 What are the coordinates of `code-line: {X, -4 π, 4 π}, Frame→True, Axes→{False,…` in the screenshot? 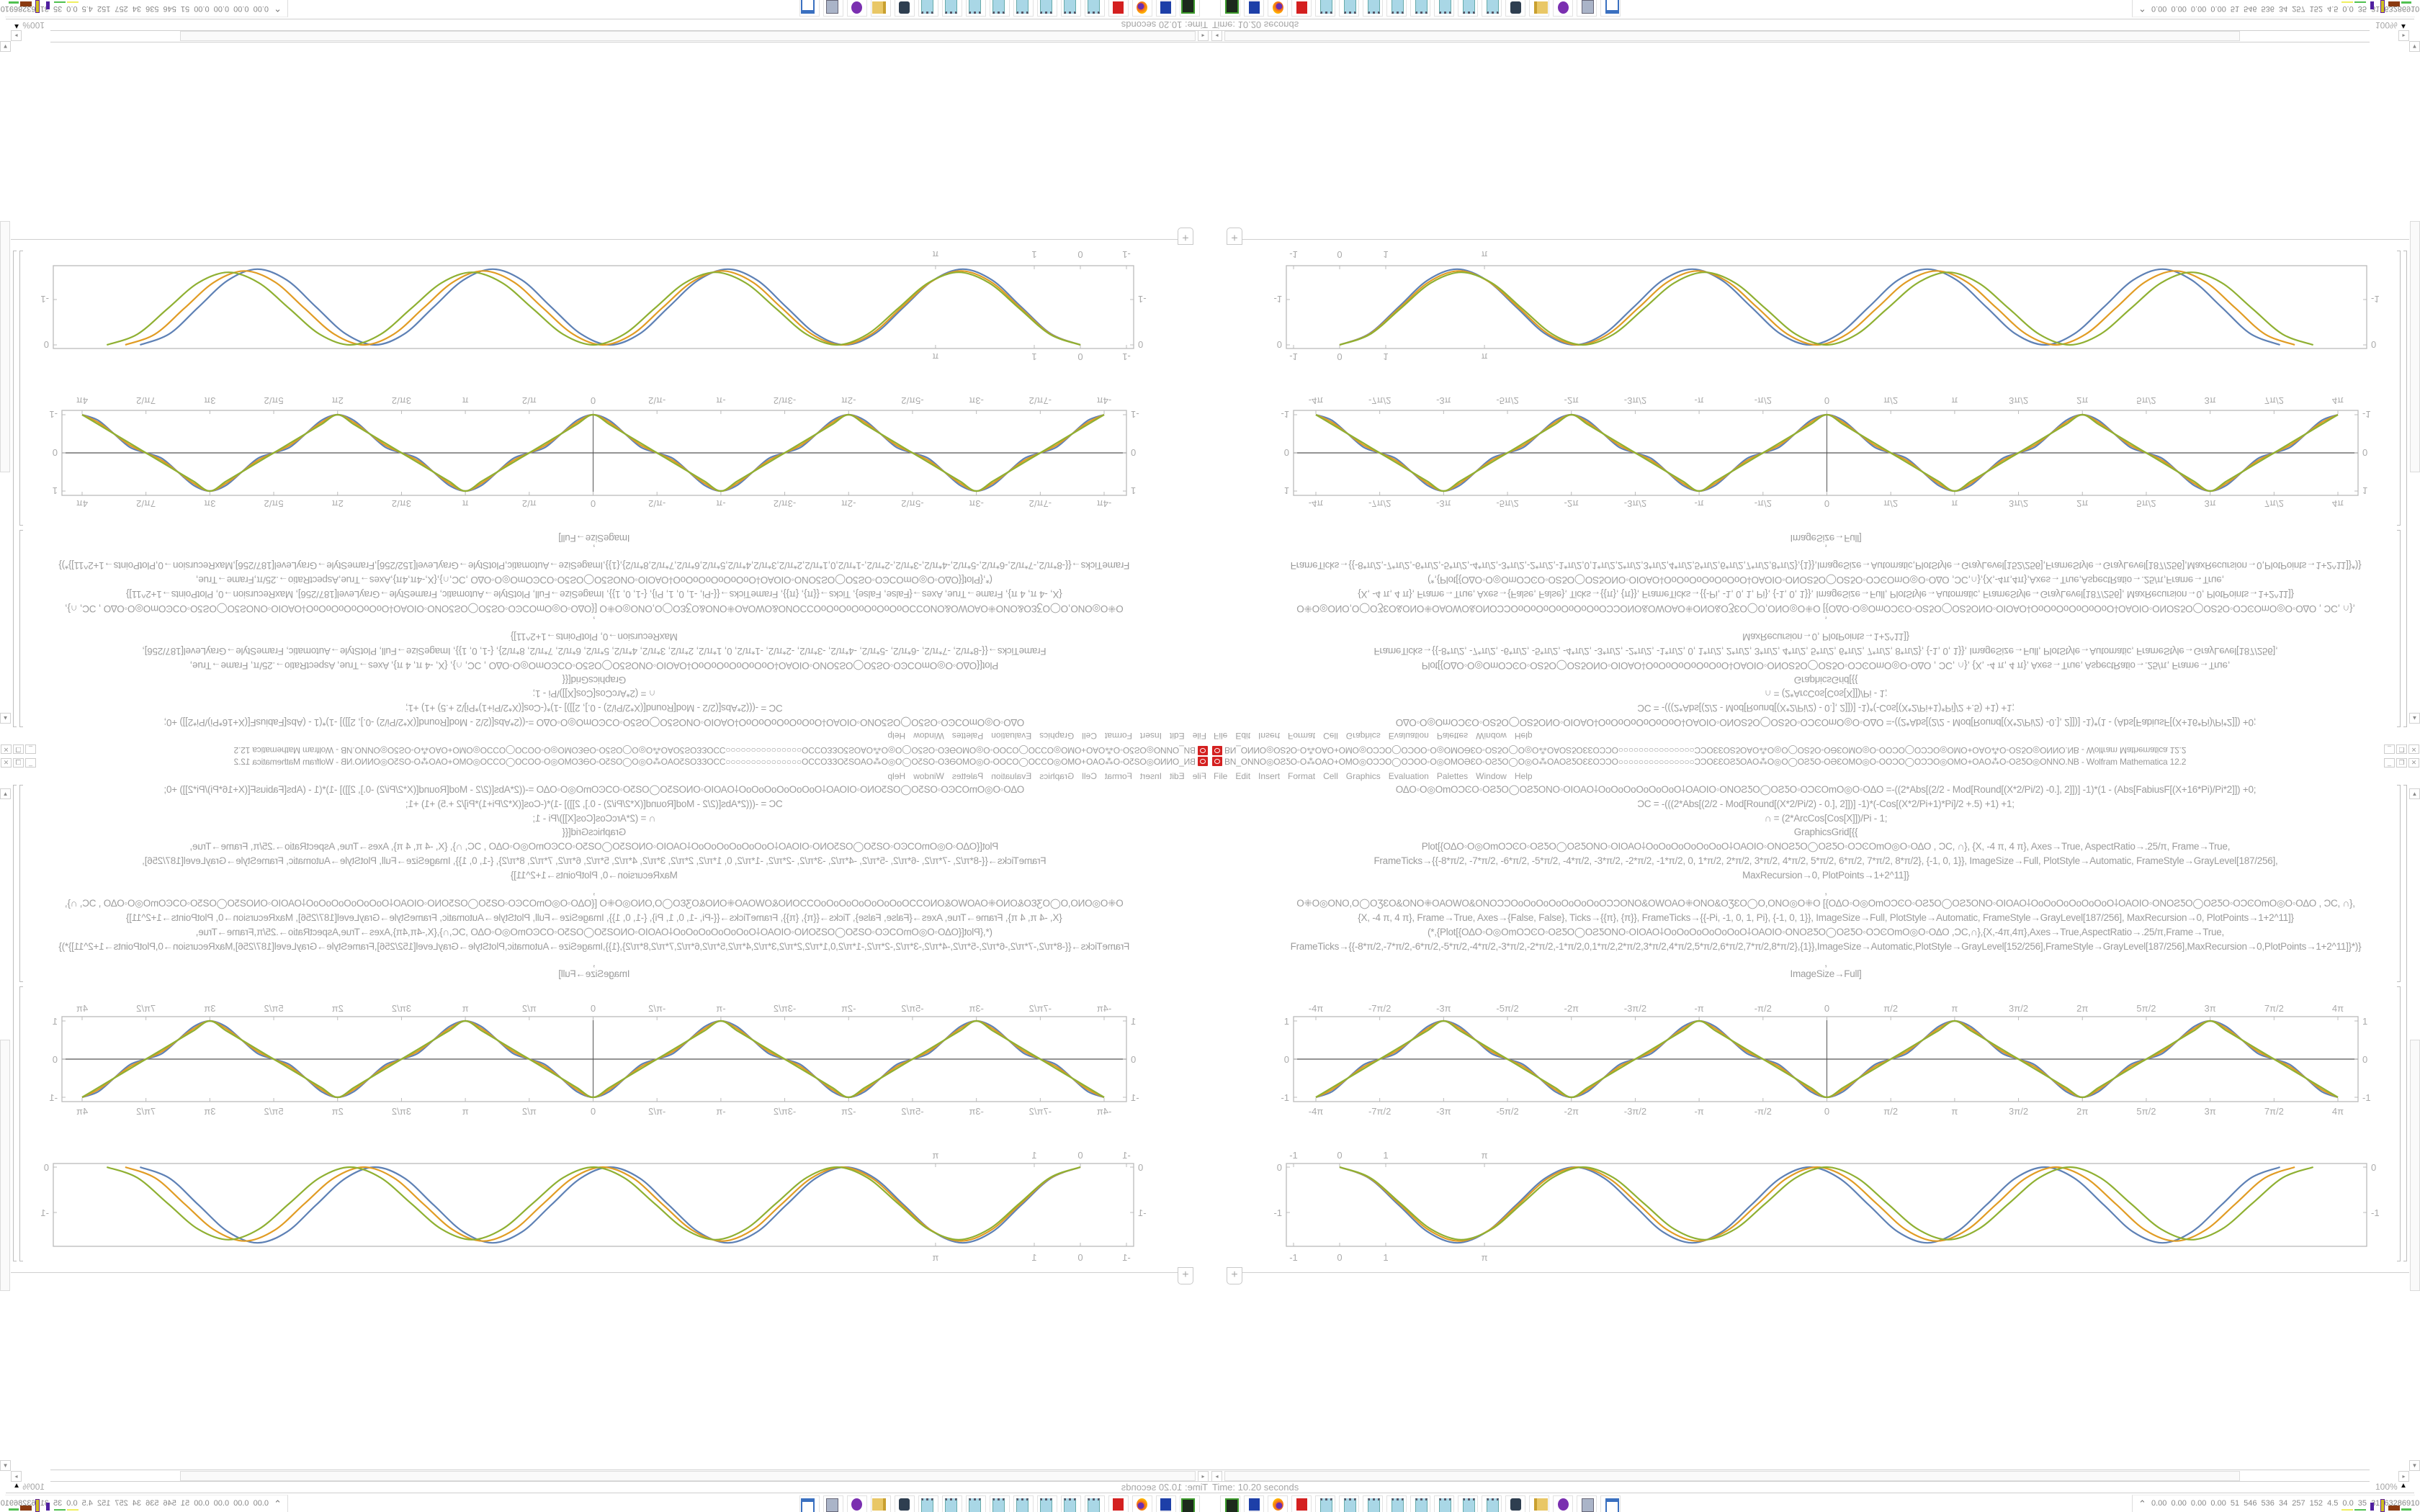 It's located at (1826, 594).